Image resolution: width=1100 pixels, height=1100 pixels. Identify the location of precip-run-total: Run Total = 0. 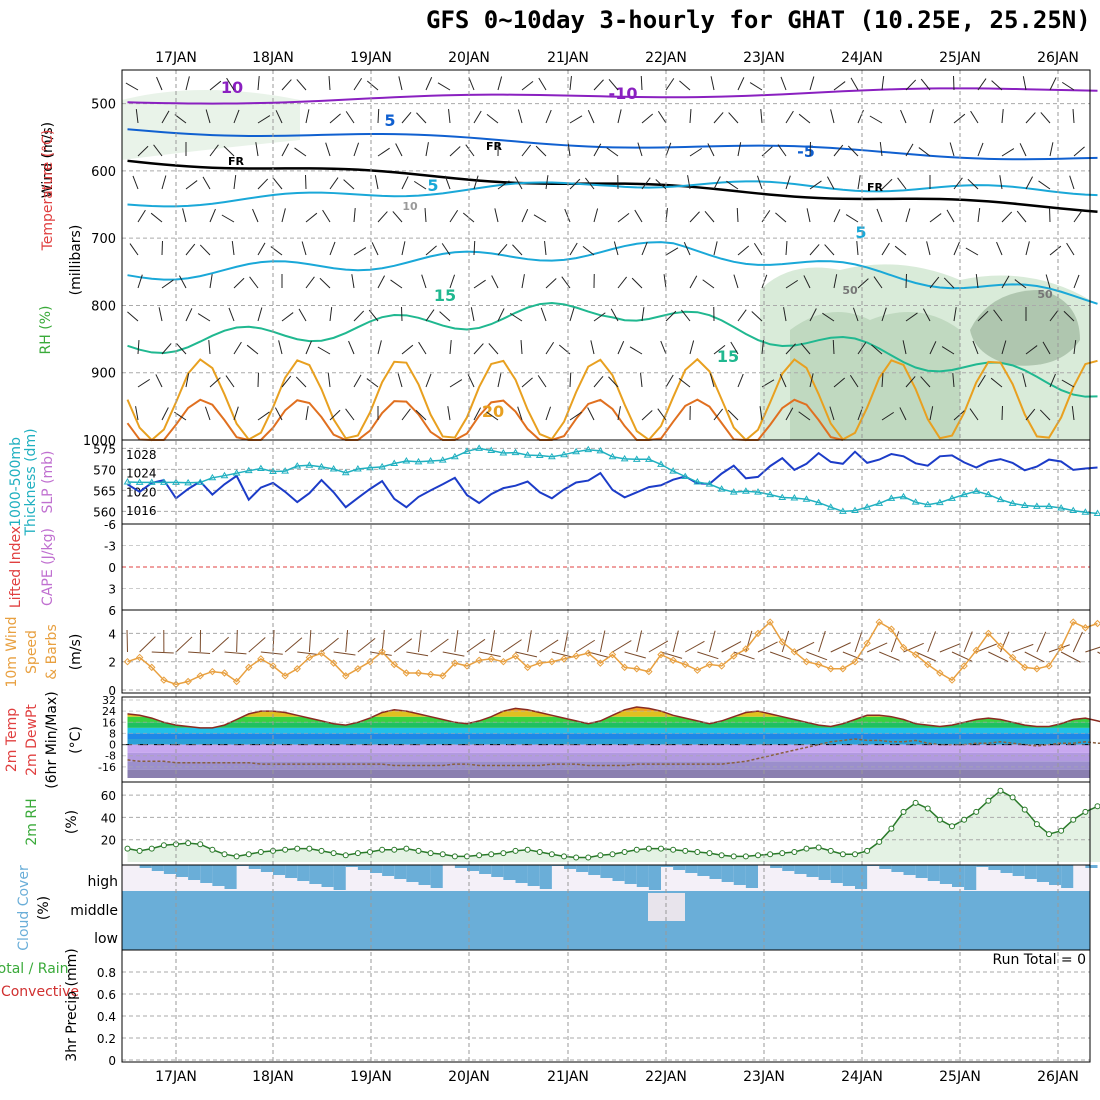
(1039, 960).